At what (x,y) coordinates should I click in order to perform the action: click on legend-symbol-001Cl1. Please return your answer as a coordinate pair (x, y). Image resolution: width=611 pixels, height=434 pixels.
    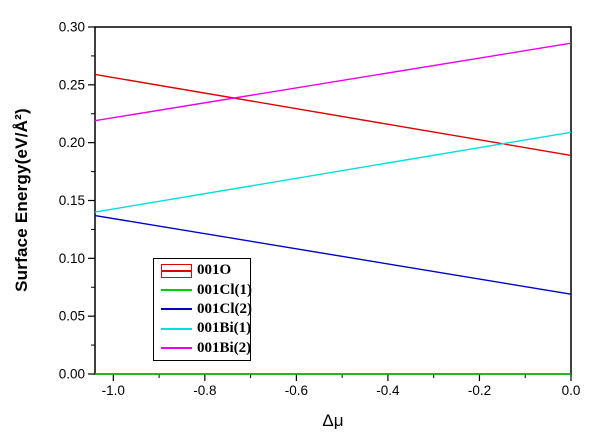
    Looking at the image, I should click on (176, 290).